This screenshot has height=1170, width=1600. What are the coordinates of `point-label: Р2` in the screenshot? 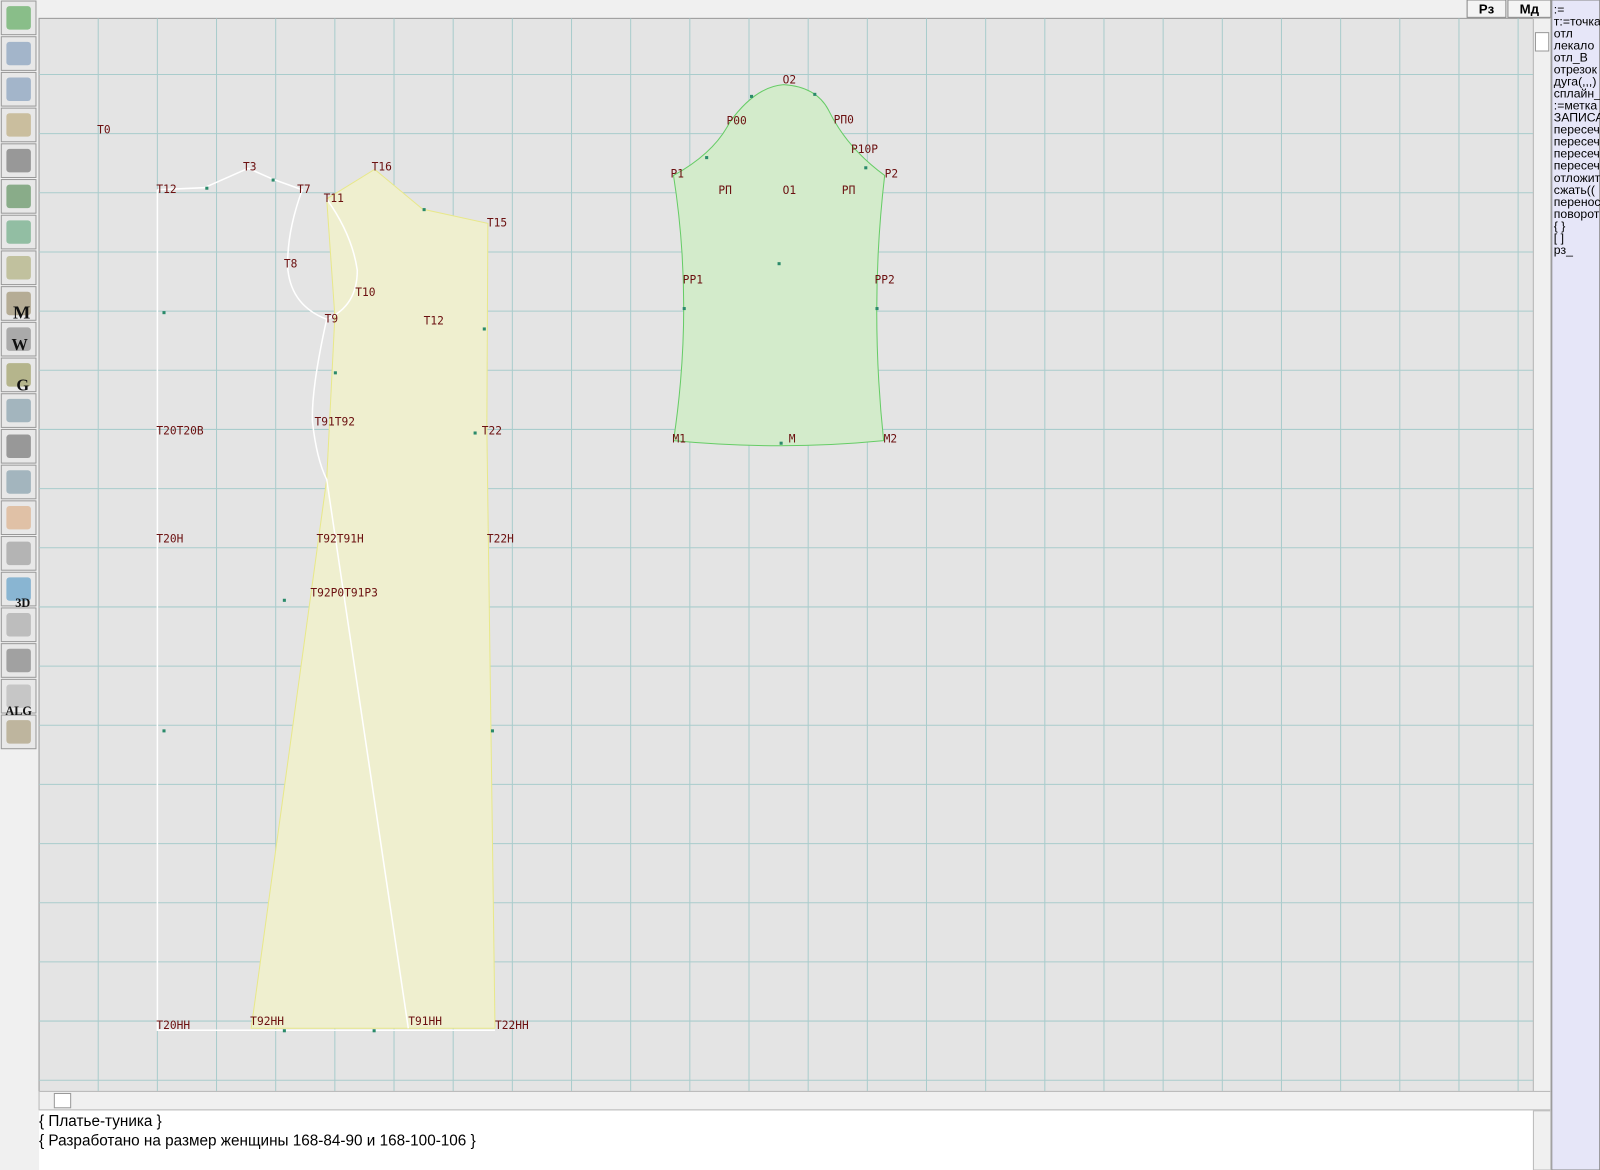 It's located at (892, 173).